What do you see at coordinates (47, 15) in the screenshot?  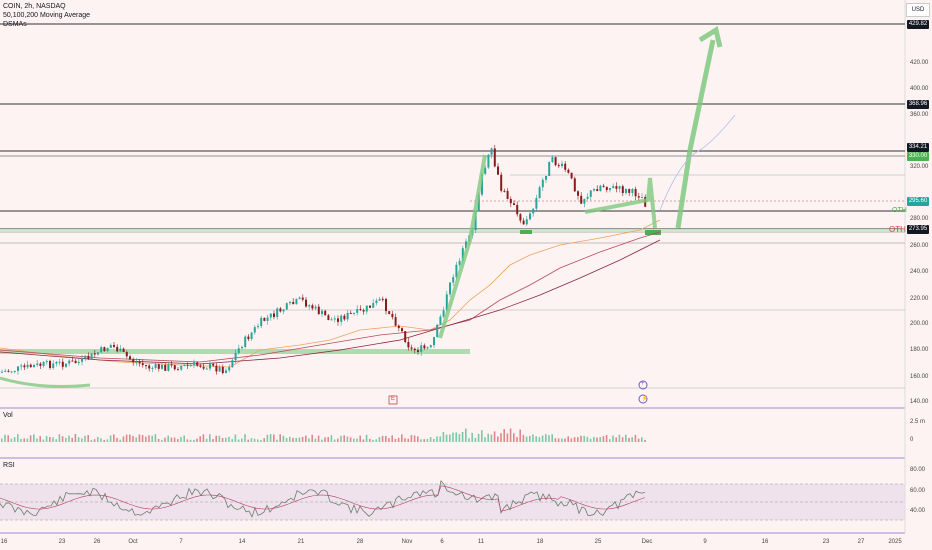 I see `indicator-label-ma: 50,100,200 Moving Average` at bounding box center [47, 15].